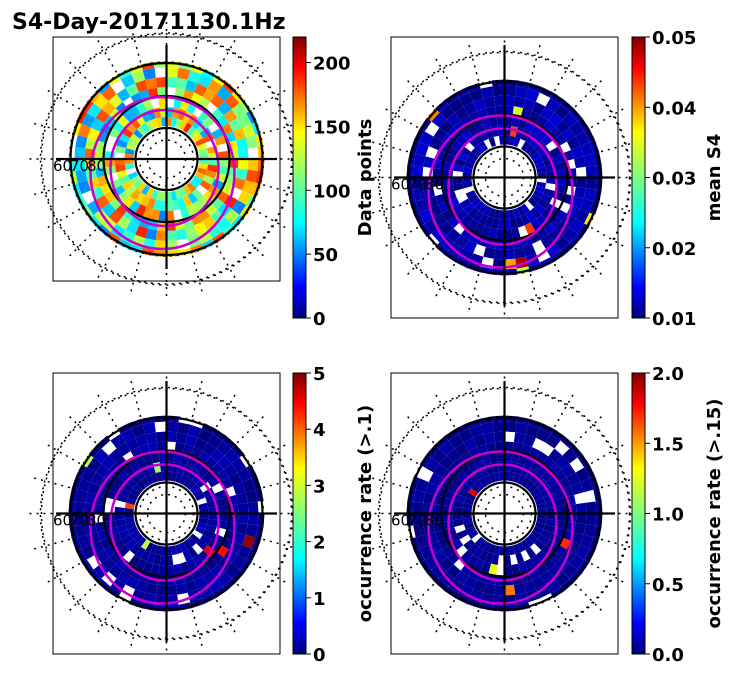 The height and width of the screenshot is (674, 731). Describe the element at coordinates (714, 514) in the screenshot. I see `colorbar-label: occurrence rate (>.15)` at that location.